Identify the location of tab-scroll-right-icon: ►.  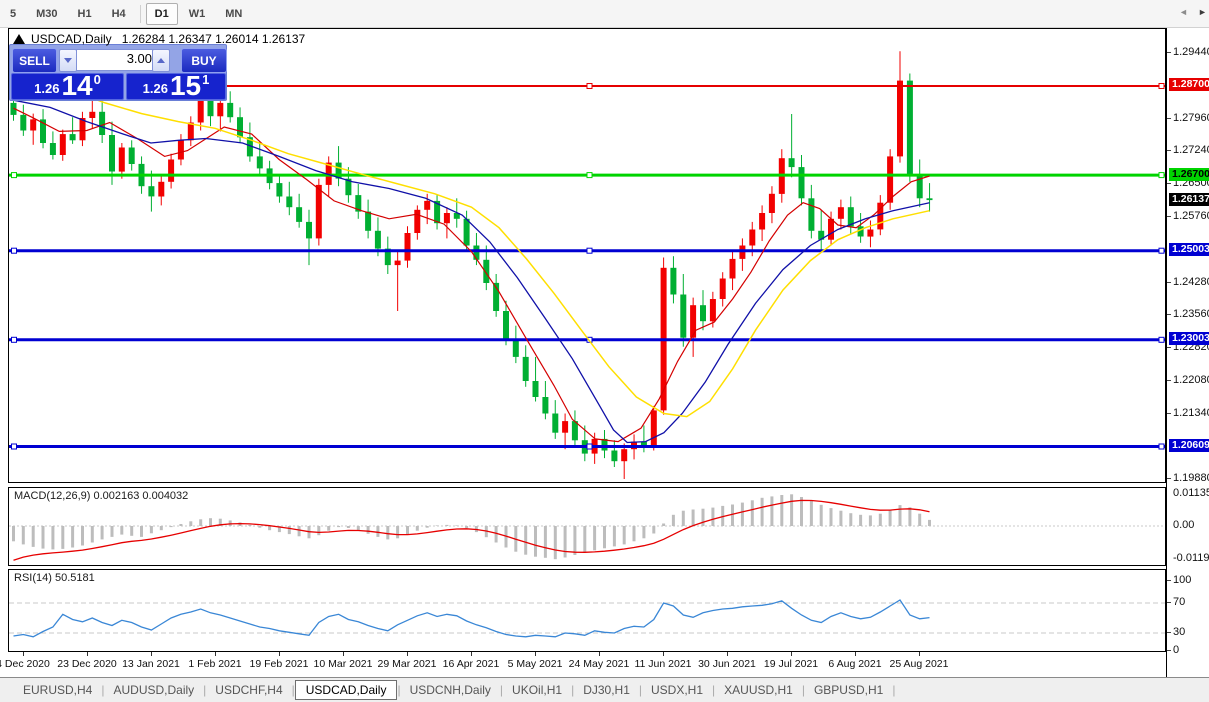
(1202, 12).